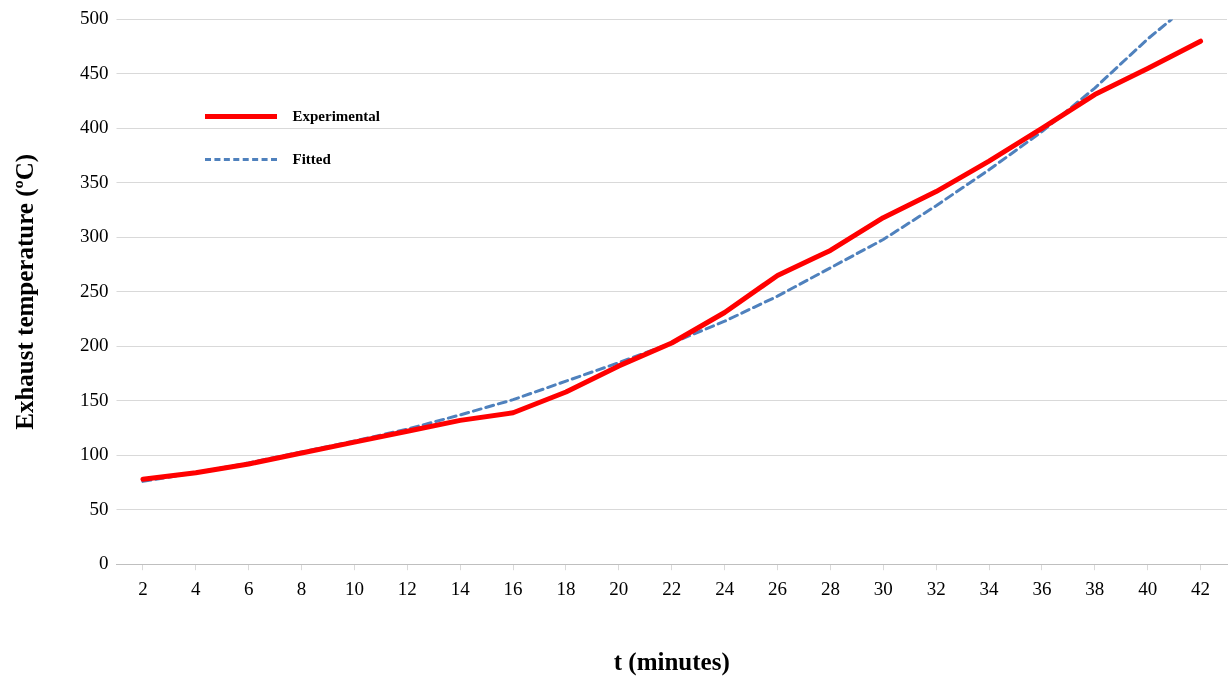 This screenshot has width=1231, height=691. Describe the element at coordinates (1148, 588) in the screenshot. I see `x-tick-label: 40` at that location.